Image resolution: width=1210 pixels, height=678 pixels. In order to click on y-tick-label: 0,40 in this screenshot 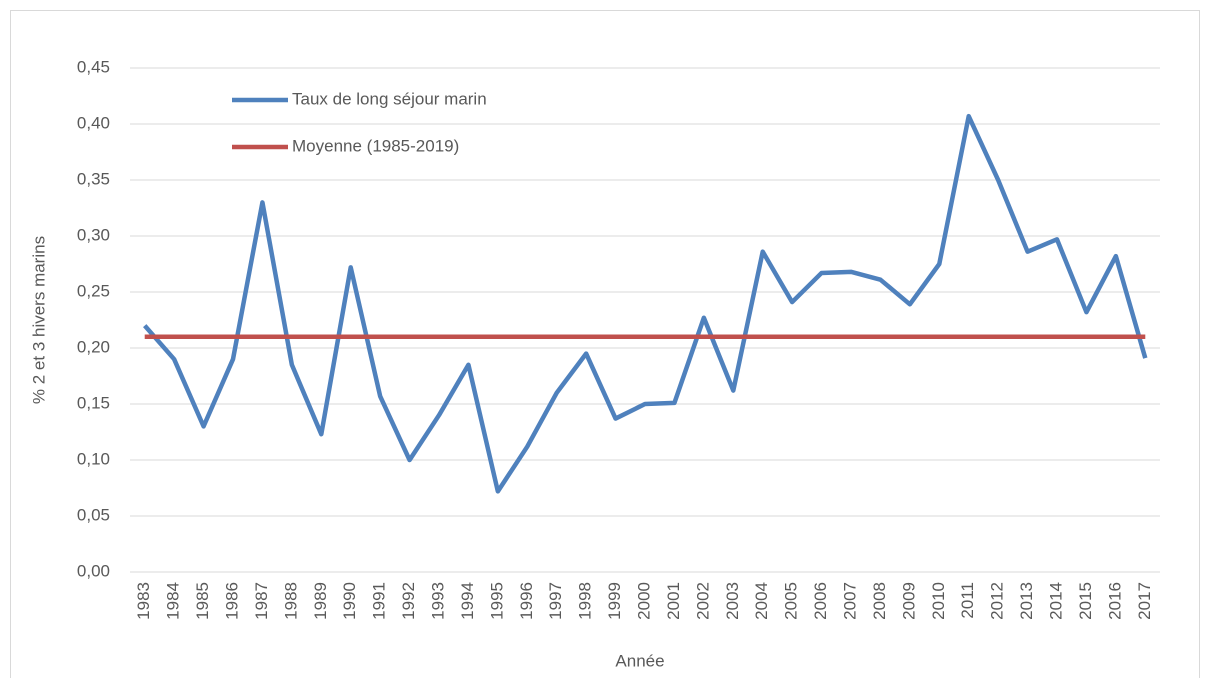, I will do `click(93, 122)`.